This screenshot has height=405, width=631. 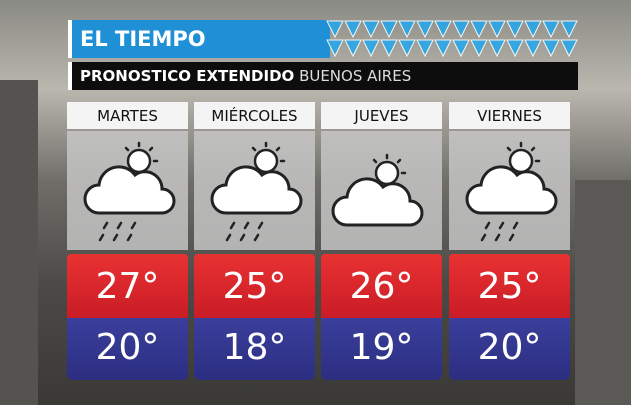 I want to click on day-column: MARTES 27° 20°, so click(x=127, y=241).